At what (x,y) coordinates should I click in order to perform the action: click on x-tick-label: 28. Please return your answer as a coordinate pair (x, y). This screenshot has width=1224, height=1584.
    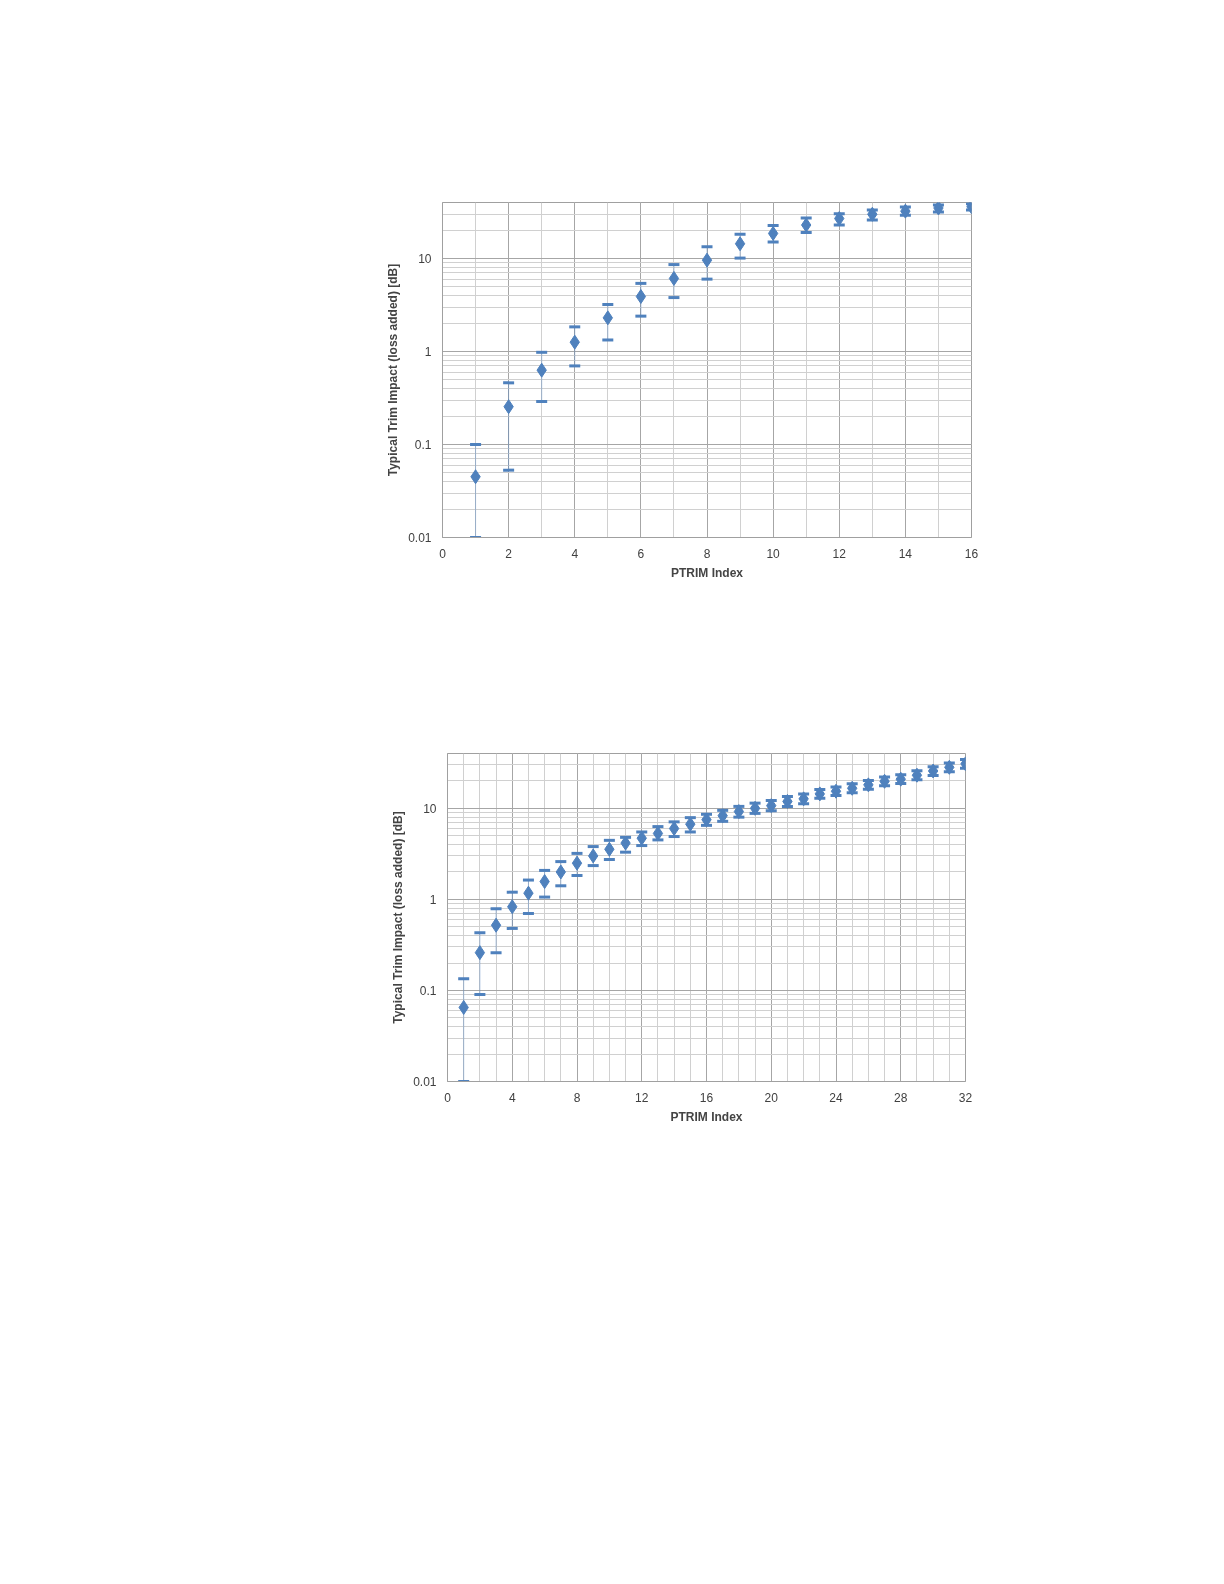
    Looking at the image, I should click on (901, 1097).